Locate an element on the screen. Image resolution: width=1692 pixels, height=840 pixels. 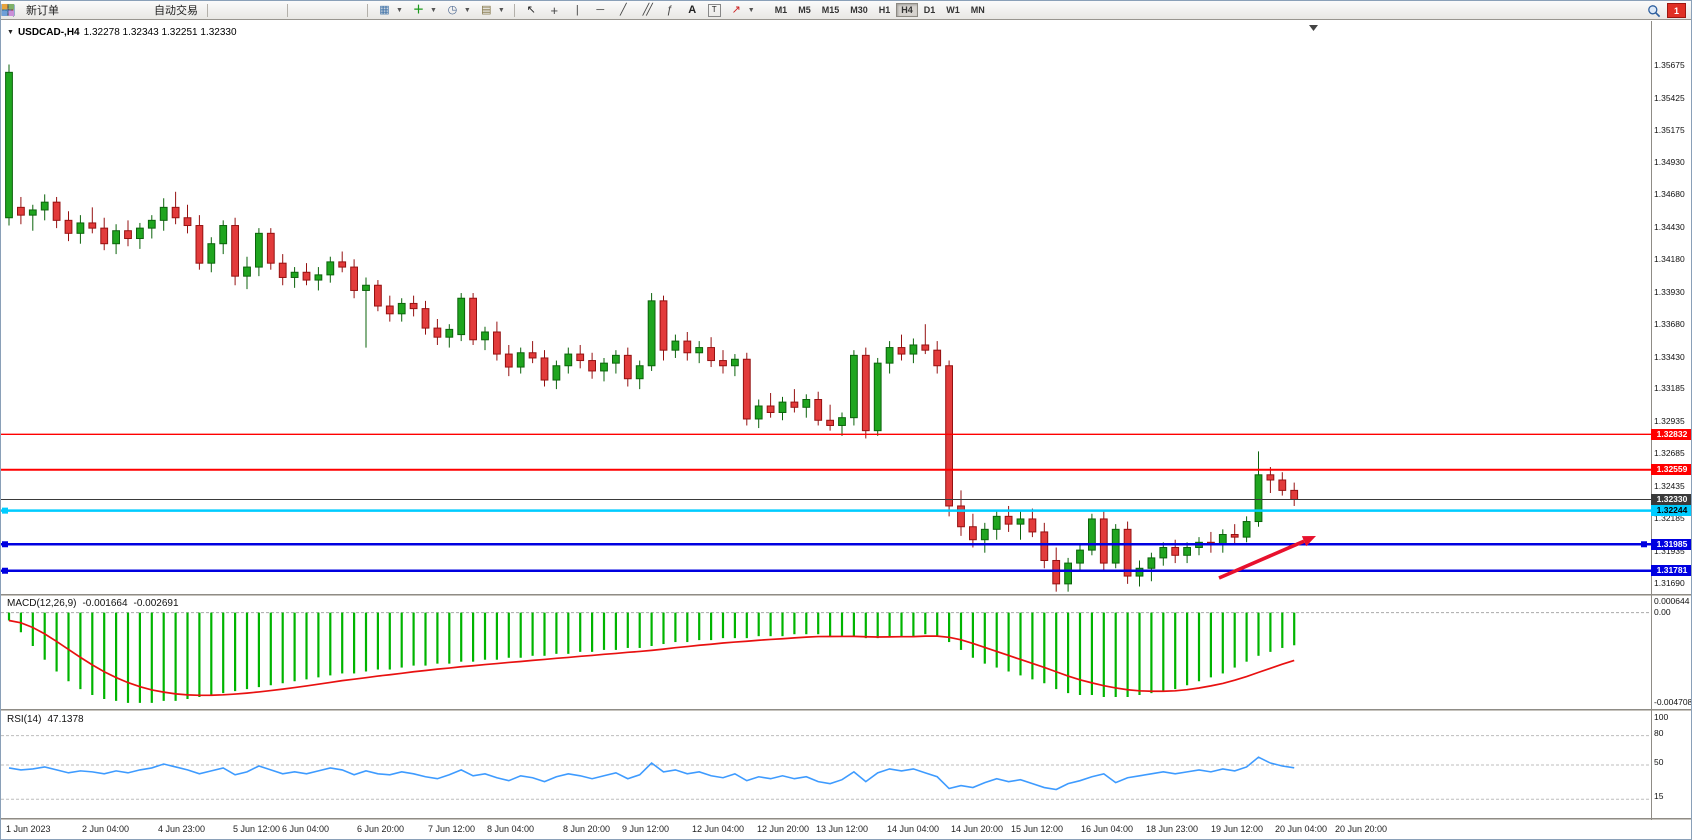
time-axis-label: 6 Jun 04:00 is located at coordinates (306, 829).